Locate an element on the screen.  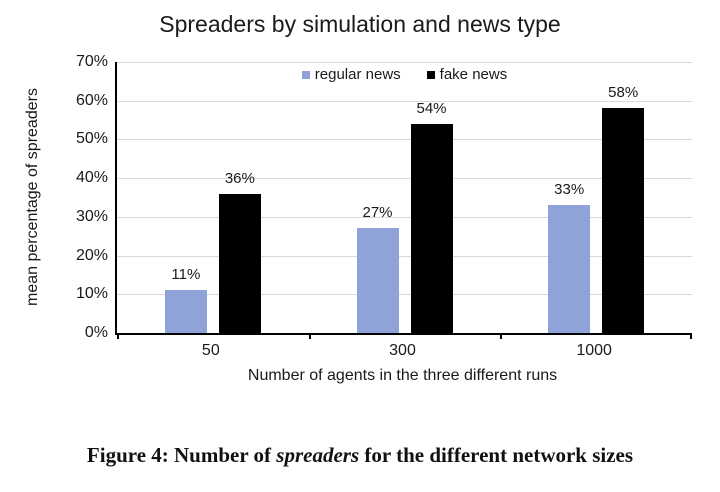
chart-legend: regular news fake news is located at coordinates (404, 74).